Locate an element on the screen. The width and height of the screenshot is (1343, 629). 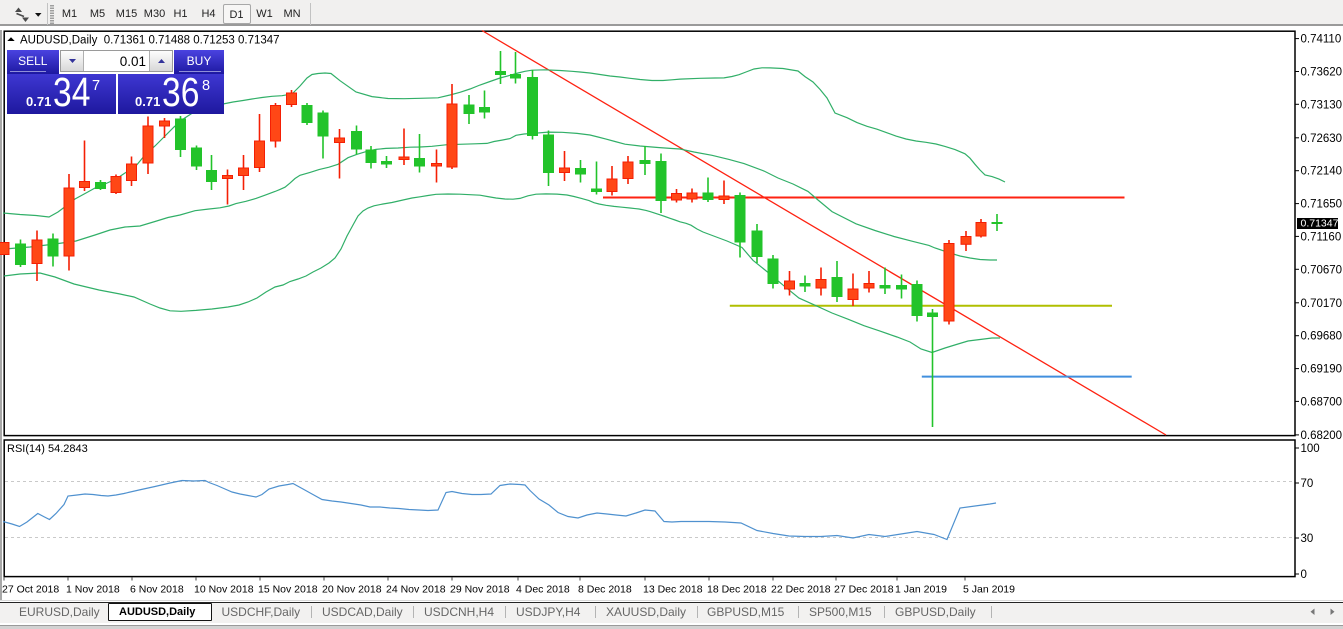
svg-text: 5 Jan 2019 is located at coordinates (989, 590).